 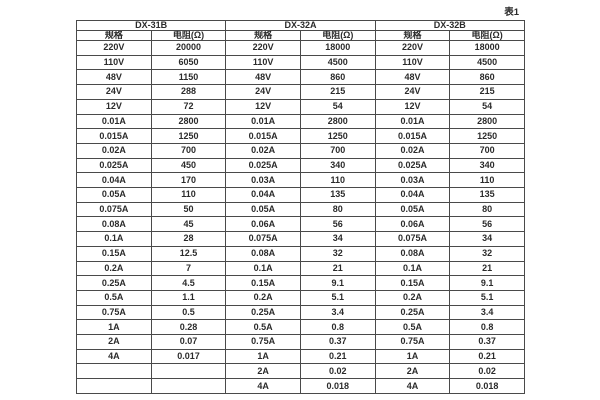 What do you see at coordinates (188, 48) in the screenshot?
I see `resistance-cell: 20000` at bounding box center [188, 48].